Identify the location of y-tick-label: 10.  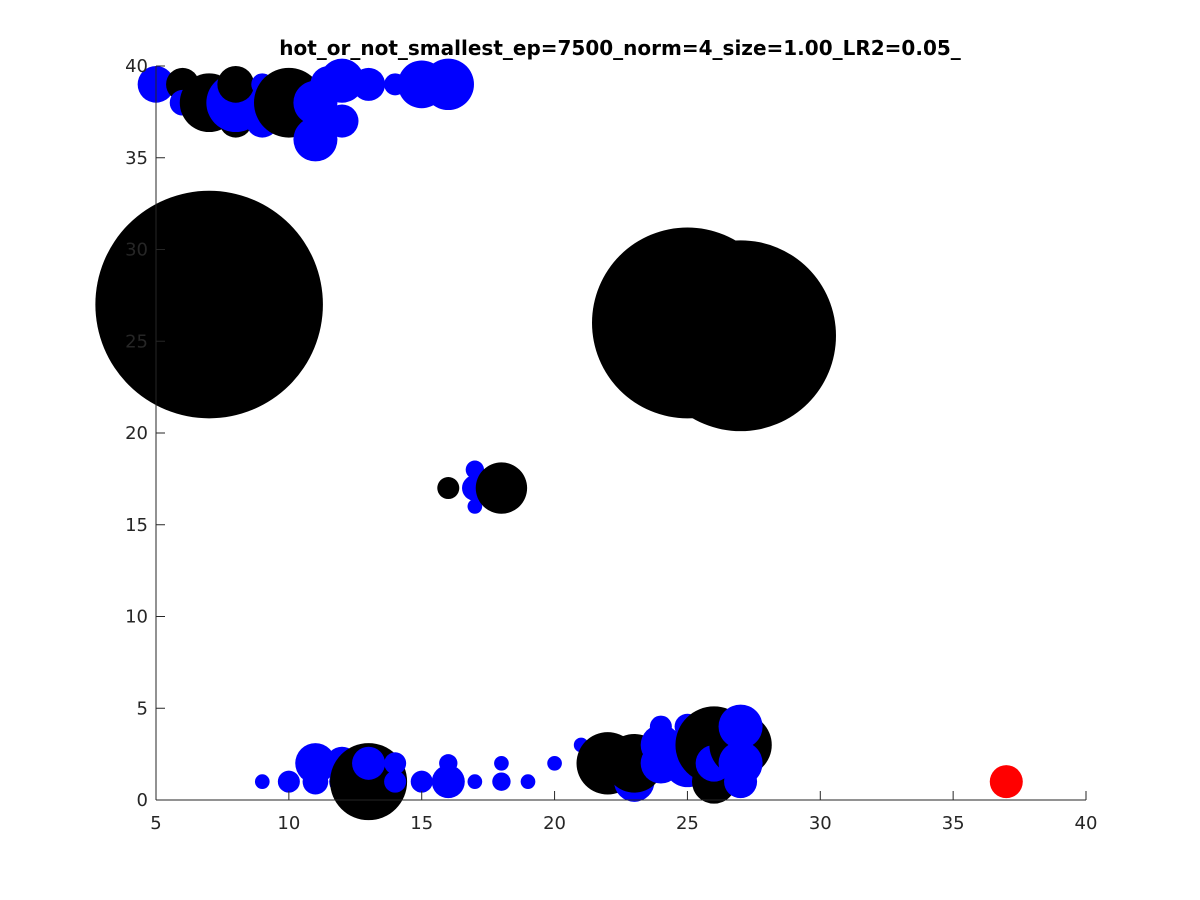
(136, 617).